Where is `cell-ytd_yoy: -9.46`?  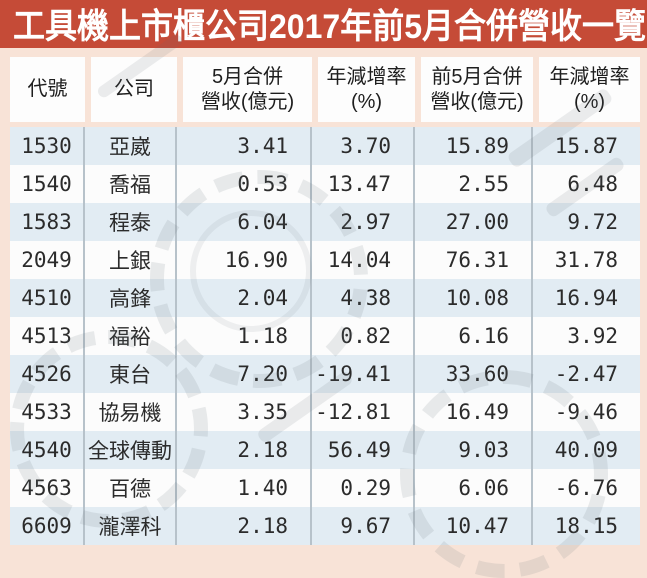
cell-ytd_yoy: -9.46 is located at coordinates (586, 412).